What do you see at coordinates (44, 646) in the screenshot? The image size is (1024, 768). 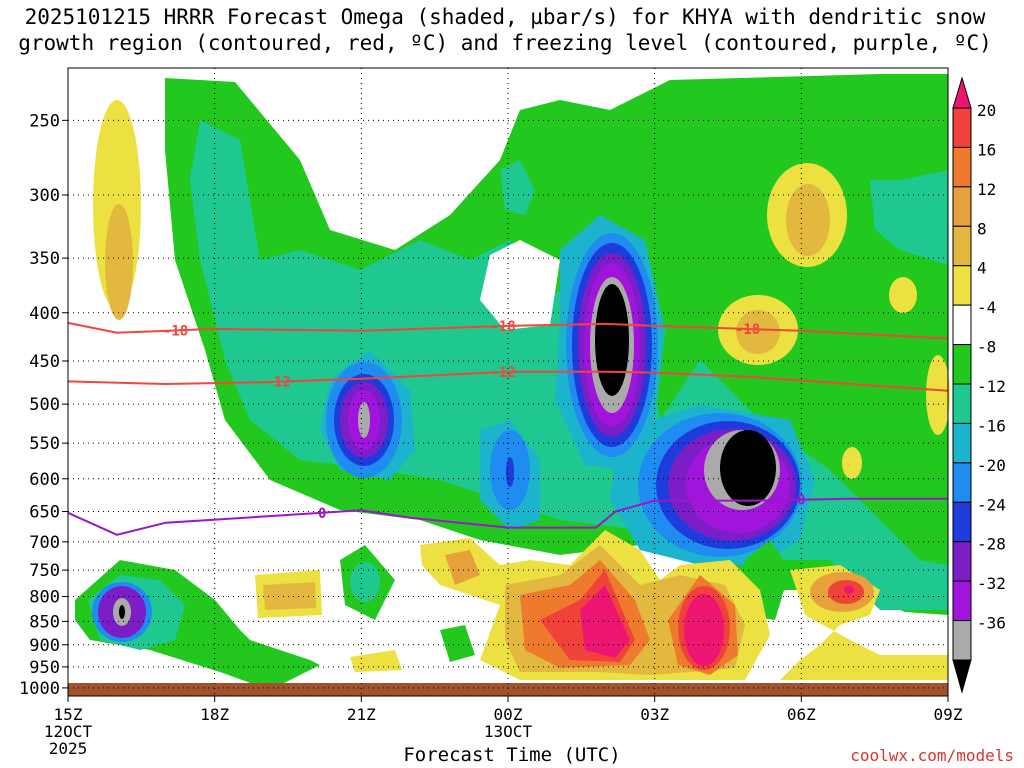 I see `y-tick-label: 900` at bounding box center [44, 646].